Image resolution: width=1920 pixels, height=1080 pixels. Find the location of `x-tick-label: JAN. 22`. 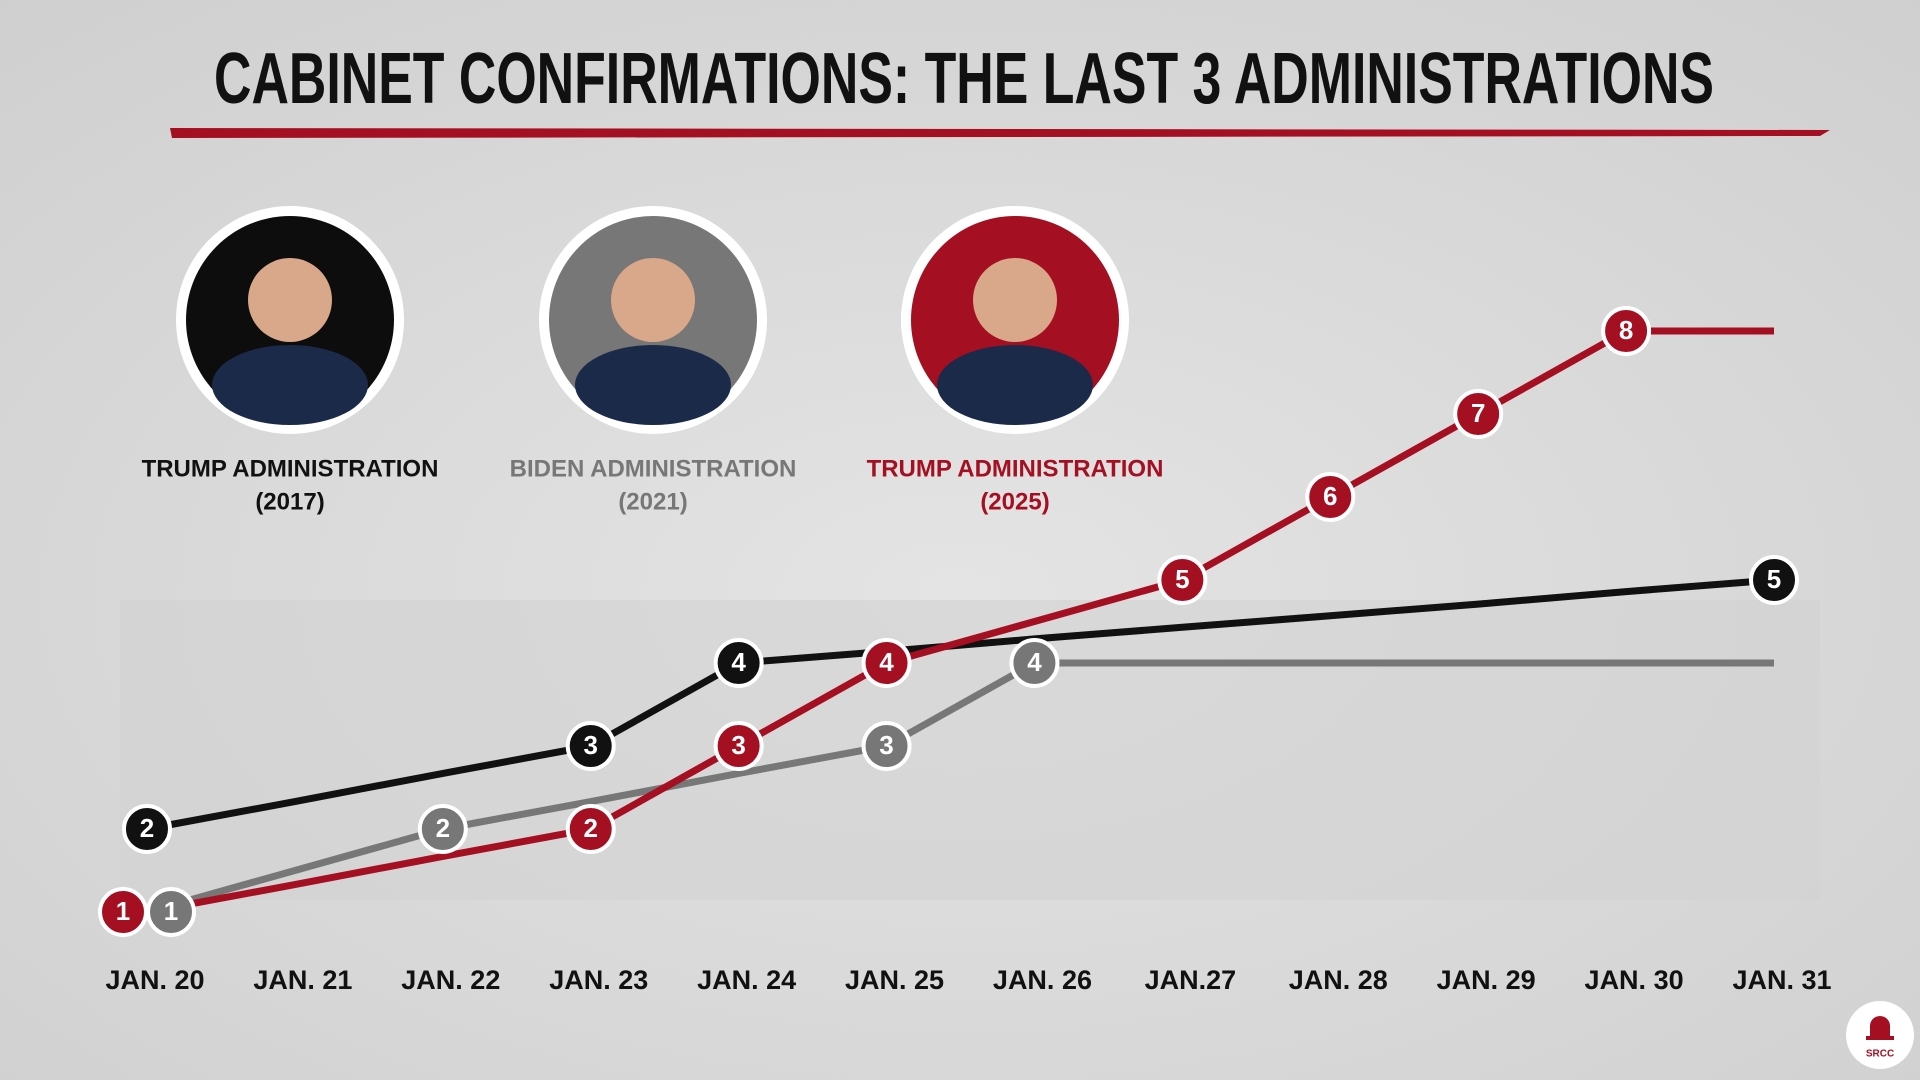

x-tick-label: JAN. 22 is located at coordinates (450, 980).